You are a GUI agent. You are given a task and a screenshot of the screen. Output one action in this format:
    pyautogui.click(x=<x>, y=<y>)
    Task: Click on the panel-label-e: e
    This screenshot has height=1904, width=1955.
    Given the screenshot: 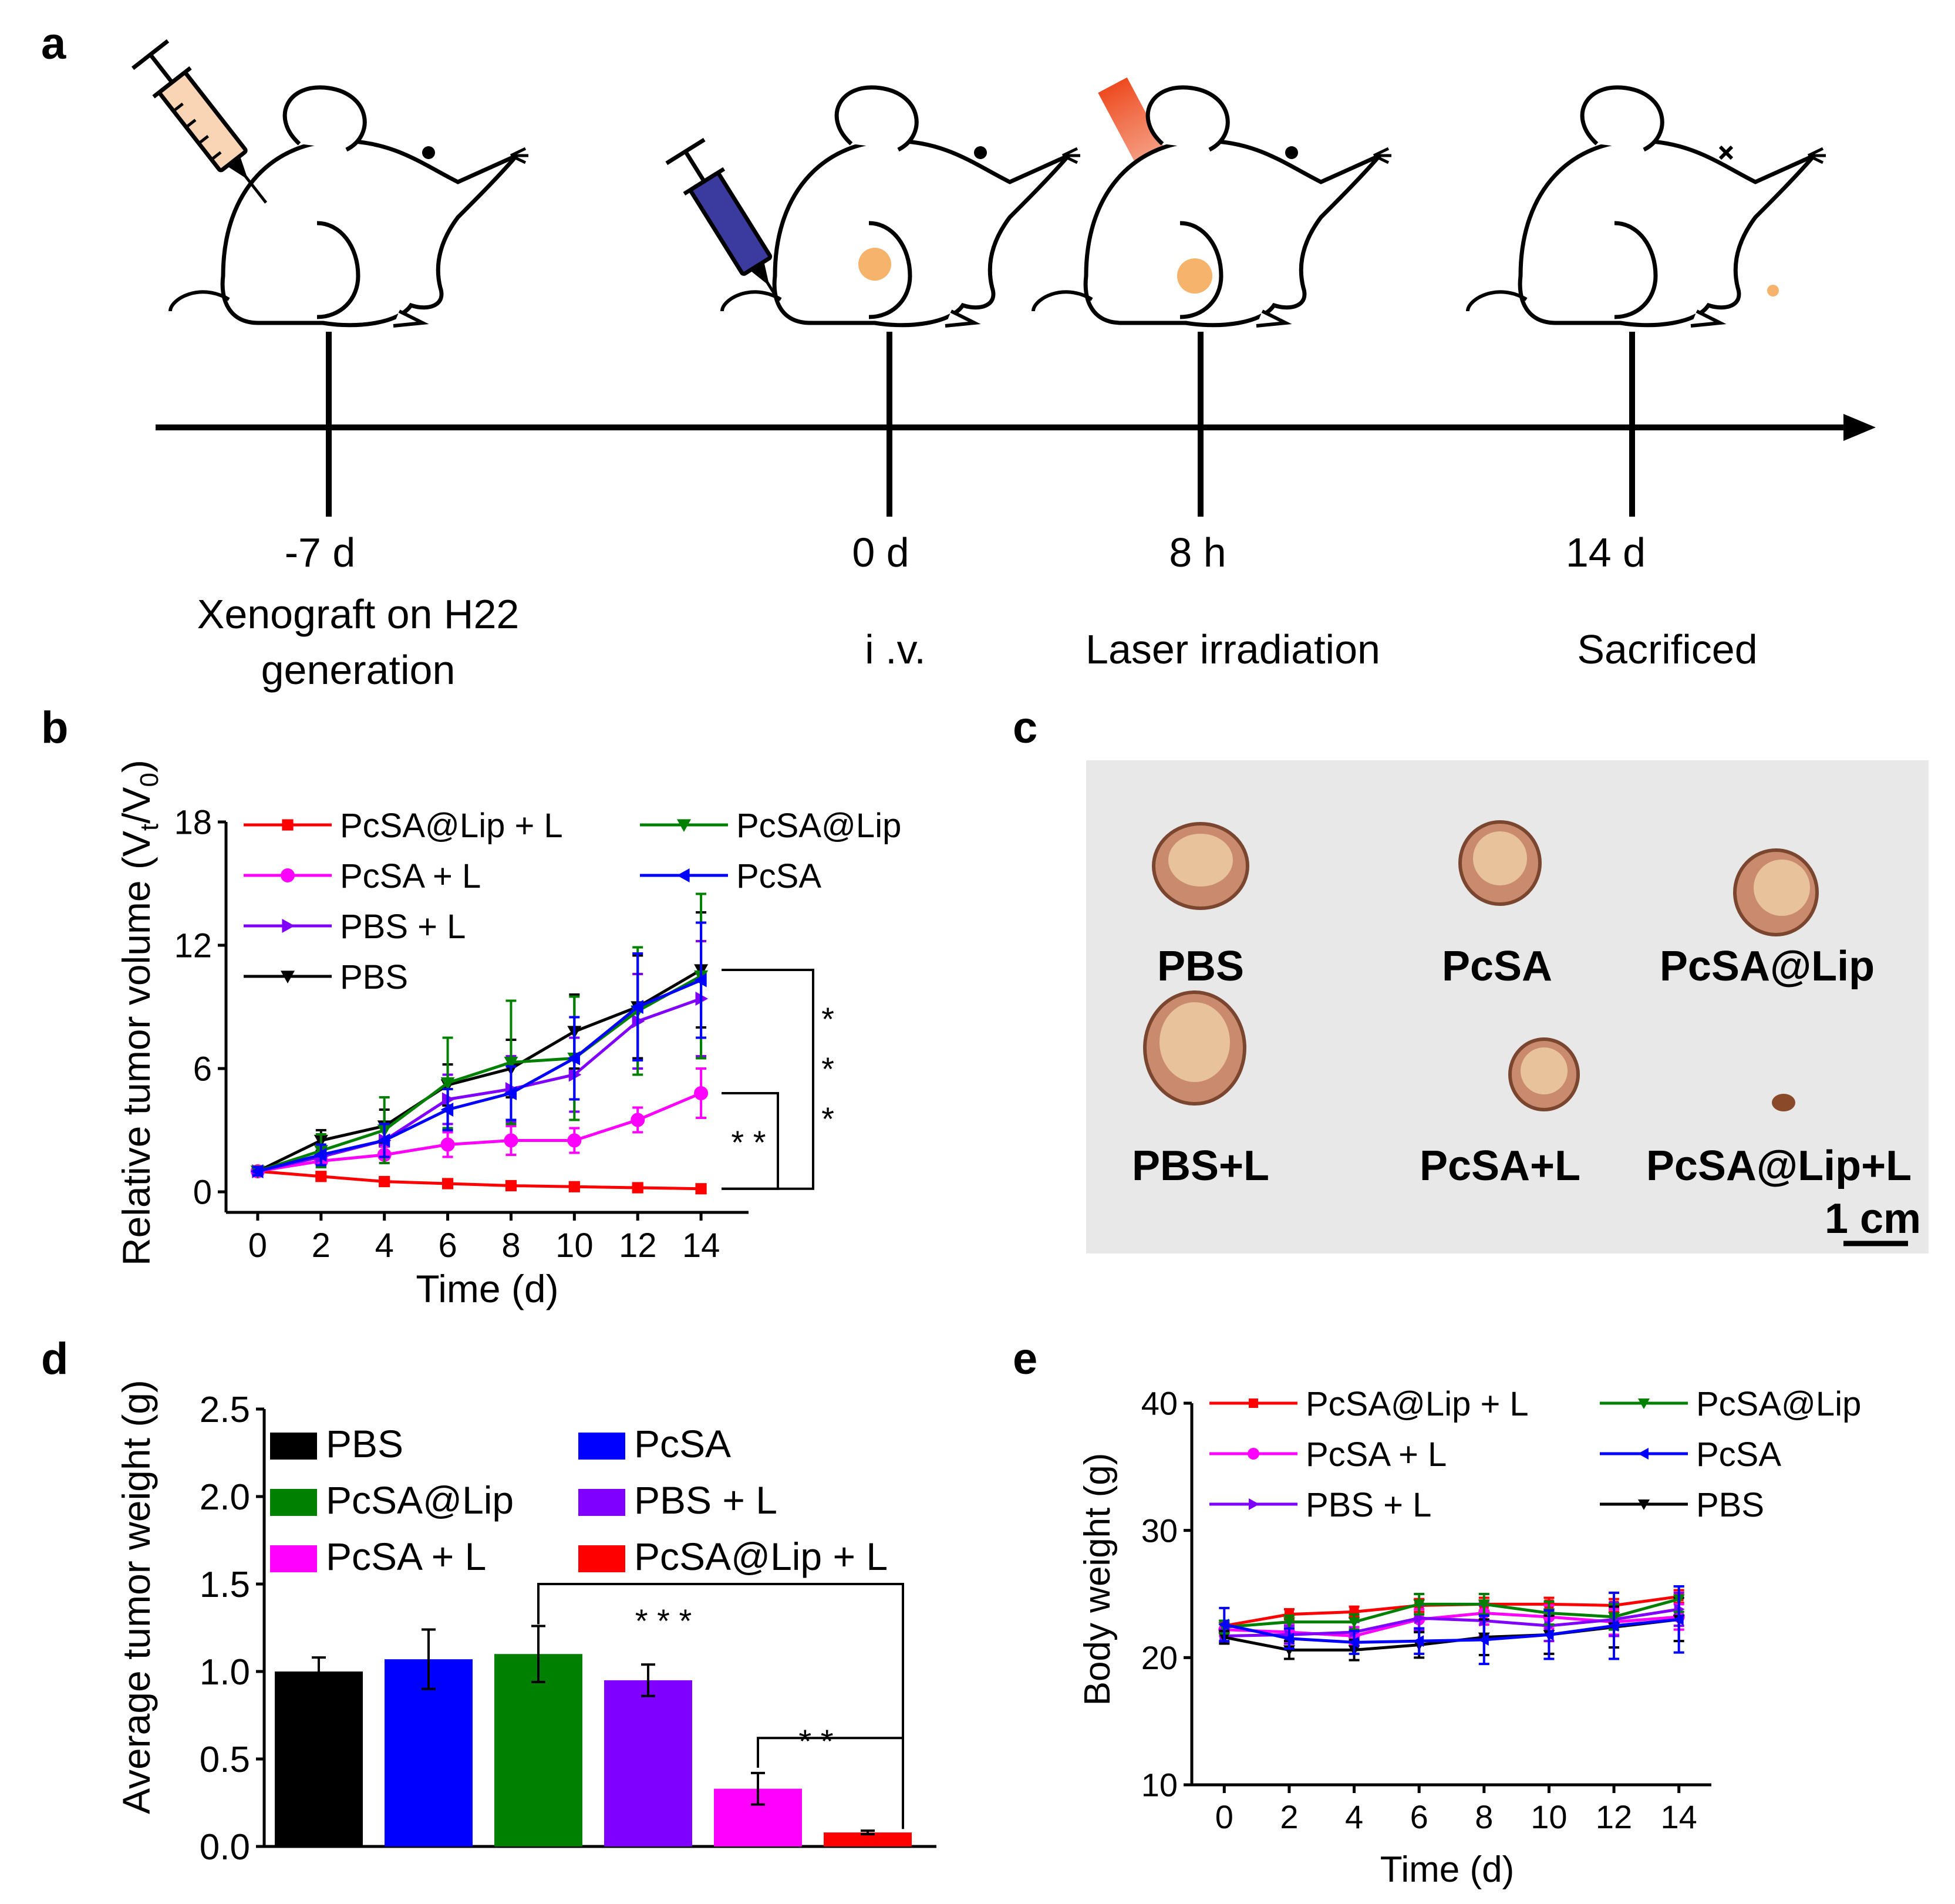 What is the action you would take?
    pyautogui.click(x=1025, y=1359)
    